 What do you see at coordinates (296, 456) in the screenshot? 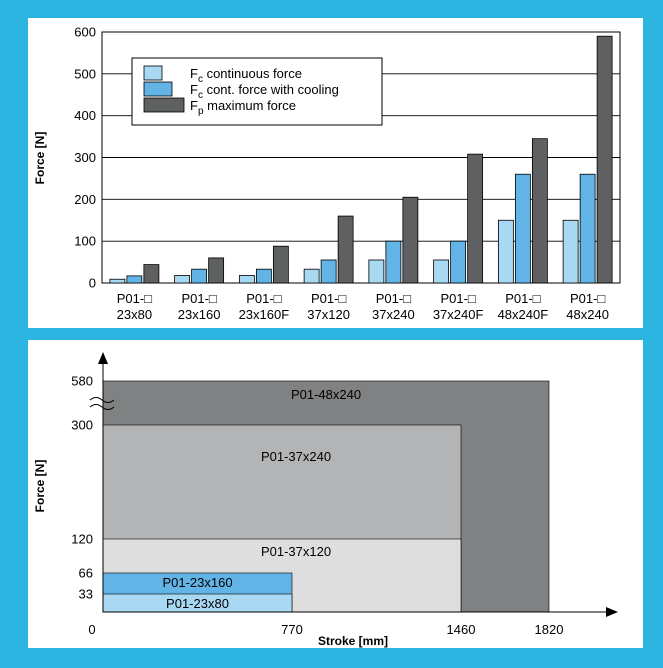
I see `region-label: P01-37x240` at bounding box center [296, 456].